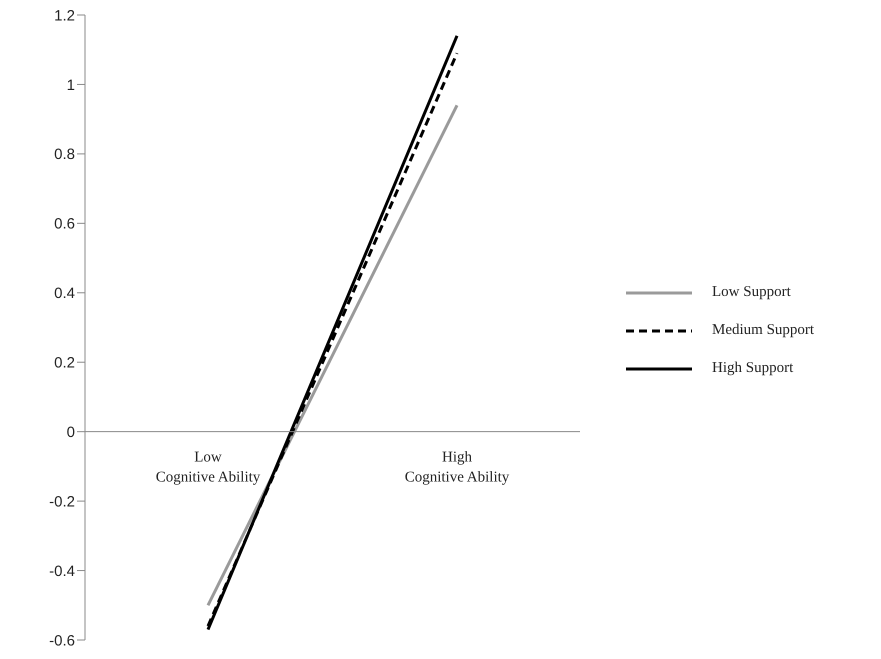  What do you see at coordinates (64, 293) in the screenshot?
I see `y-tick-label: 0.4` at bounding box center [64, 293].